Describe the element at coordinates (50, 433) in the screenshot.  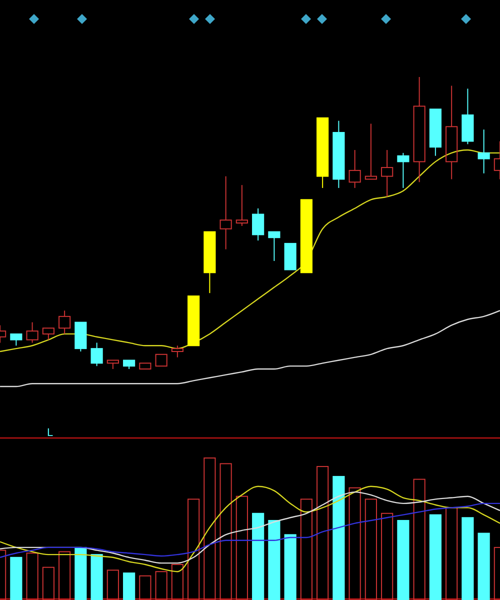
I see `text: L` at that location.